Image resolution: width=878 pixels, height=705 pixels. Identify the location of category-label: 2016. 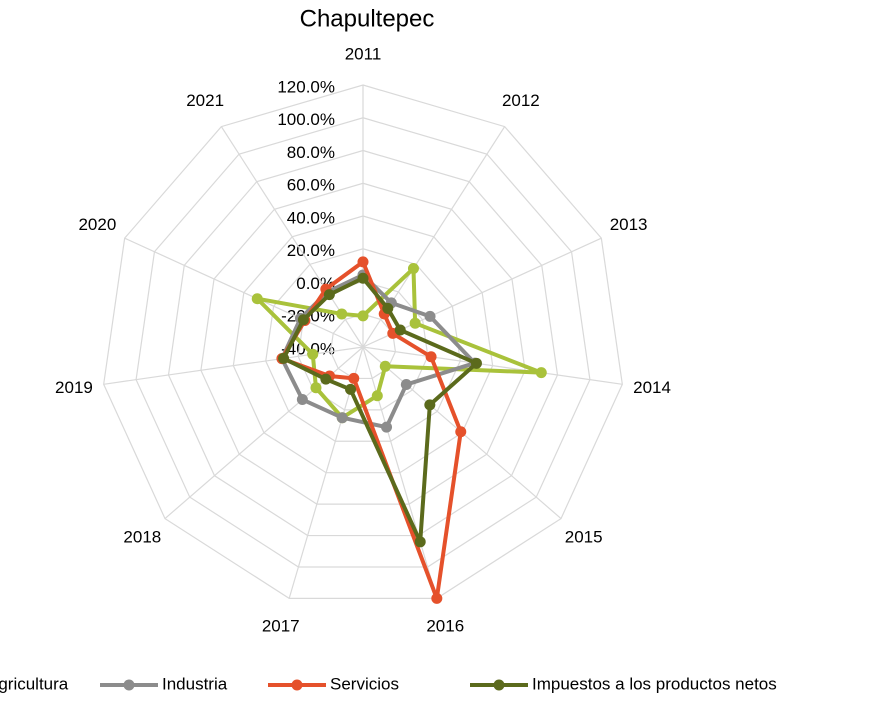
(445, 626).